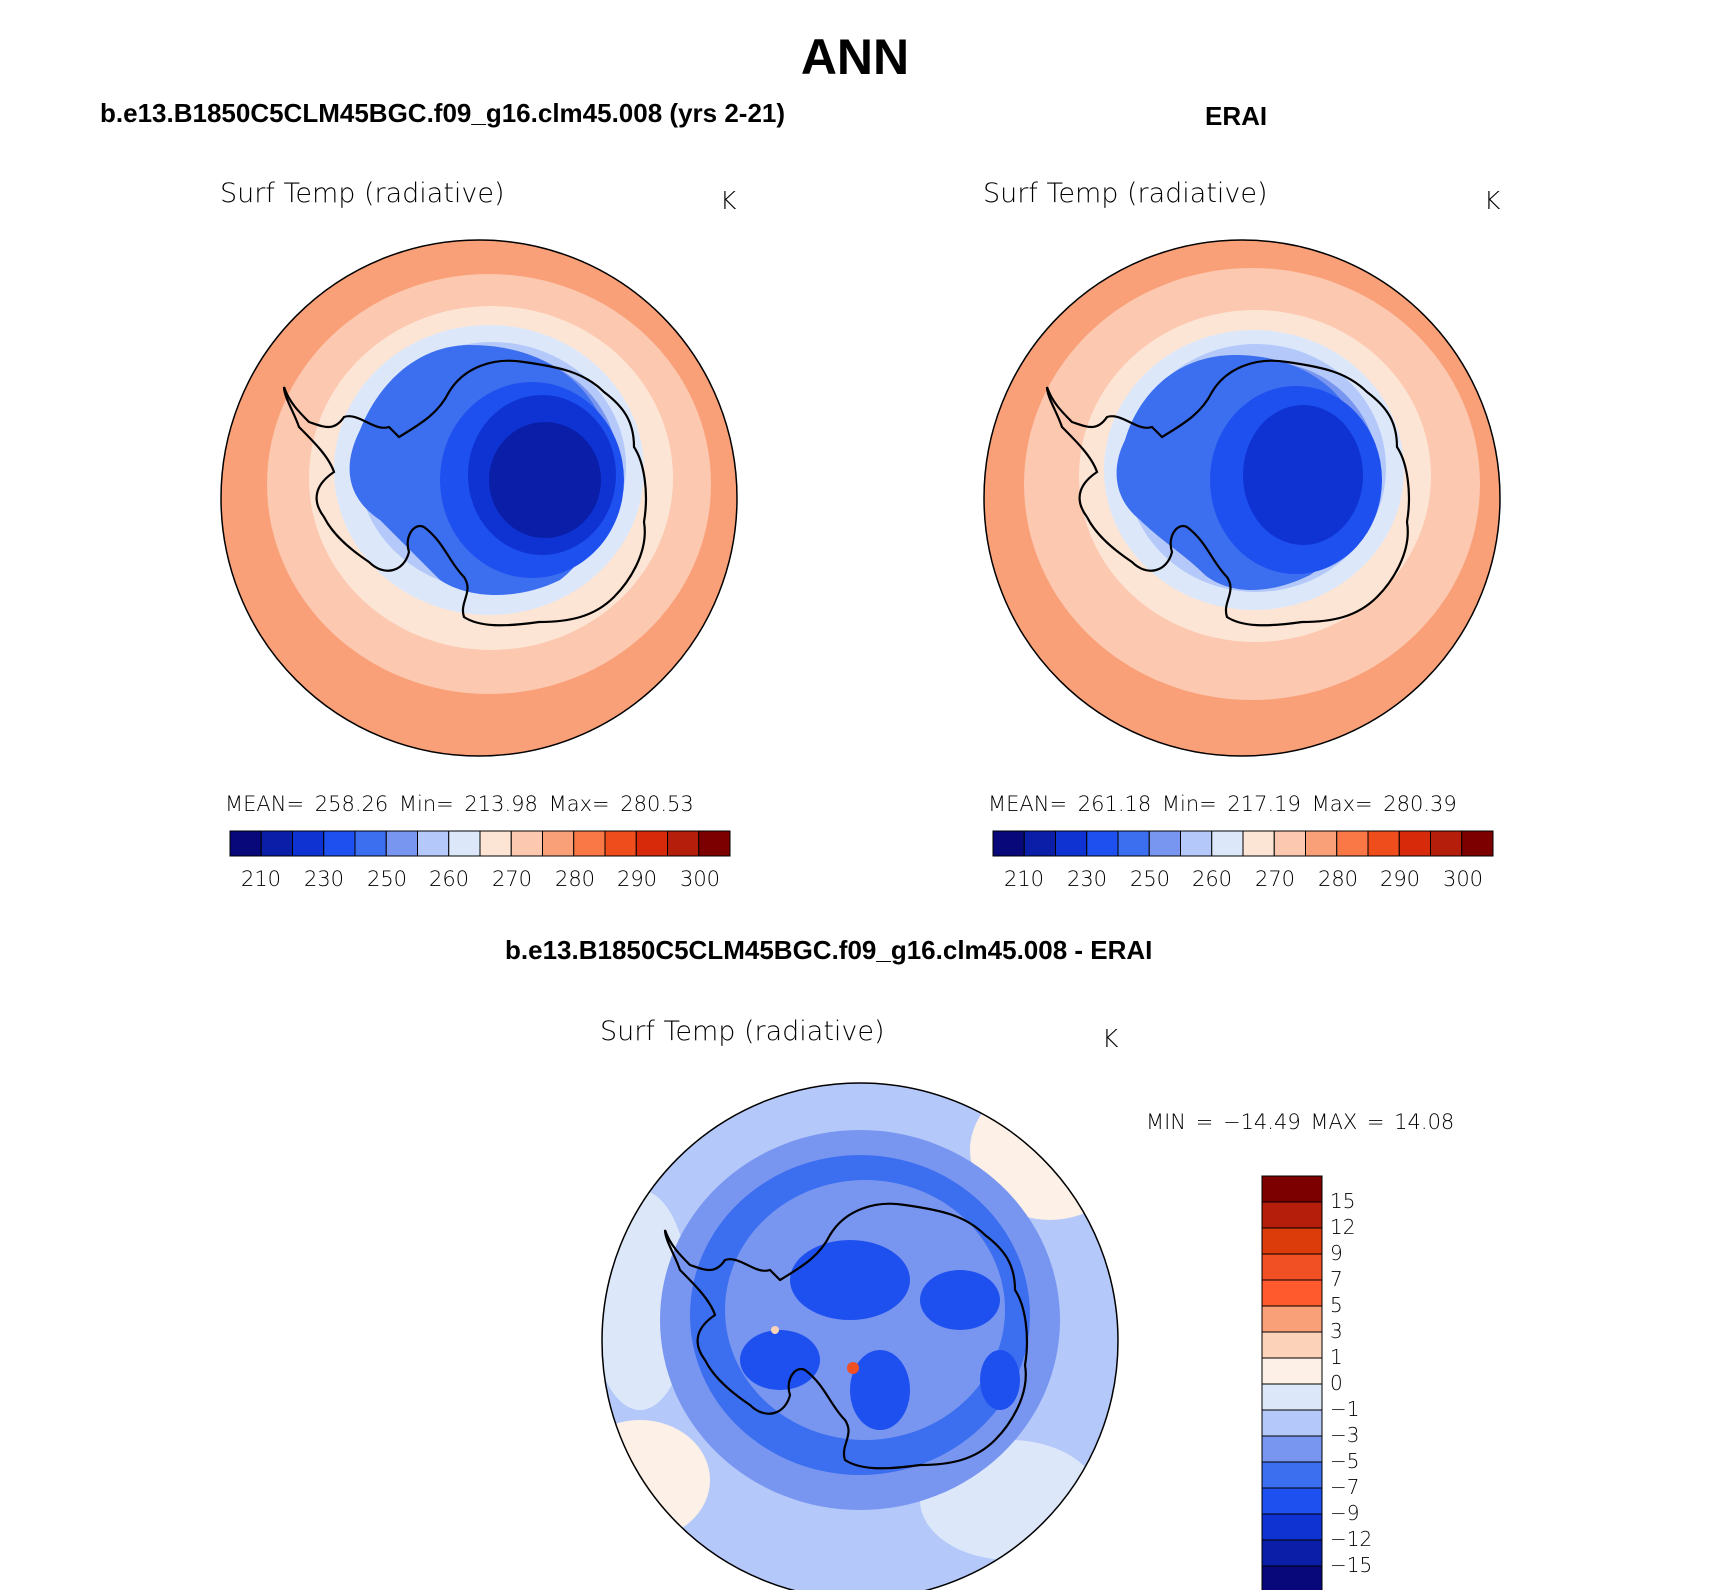  Describe the element at coordinates (860, 1336) in the screenshot. I see `panel-3-polar-map` at that location.